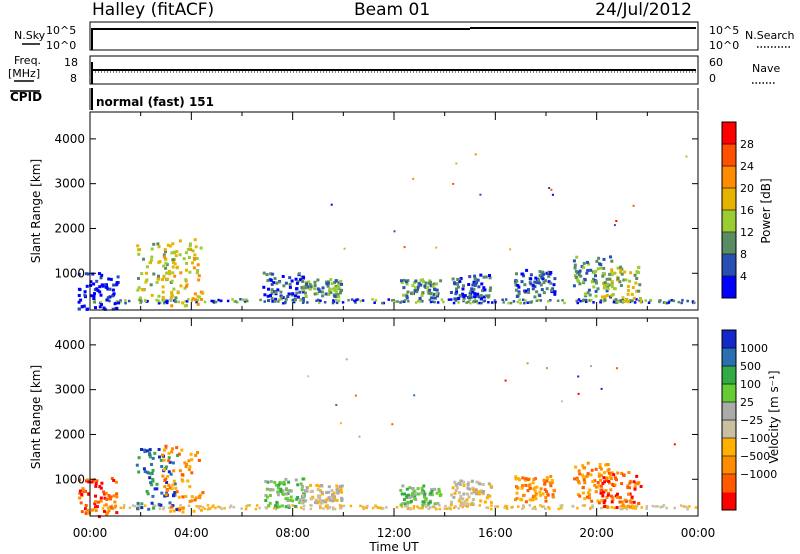  I want to click on cpid-label: CPID, so click(26, 97).